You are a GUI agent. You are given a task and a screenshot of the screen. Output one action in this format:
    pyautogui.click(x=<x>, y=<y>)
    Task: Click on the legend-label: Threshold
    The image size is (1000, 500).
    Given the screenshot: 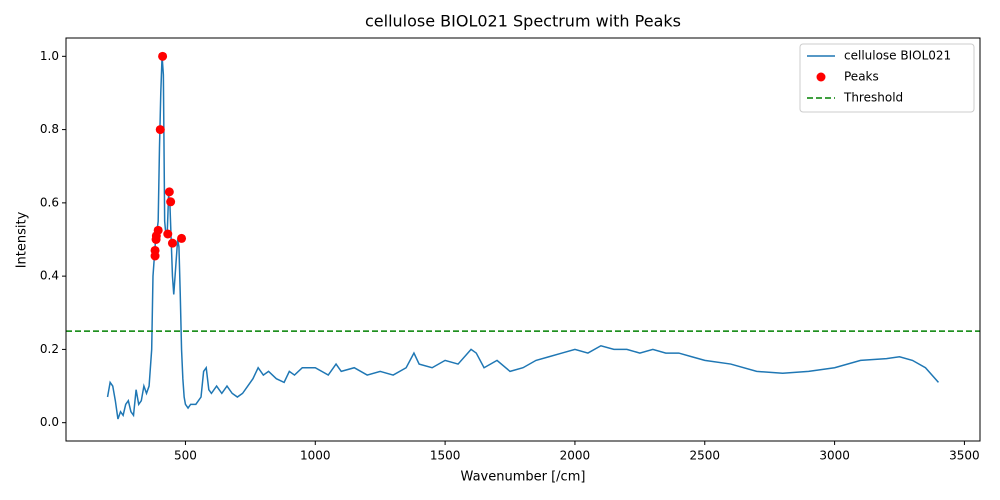 What is the action you would take?
    pyautogui.click(x=873, y=98)
    